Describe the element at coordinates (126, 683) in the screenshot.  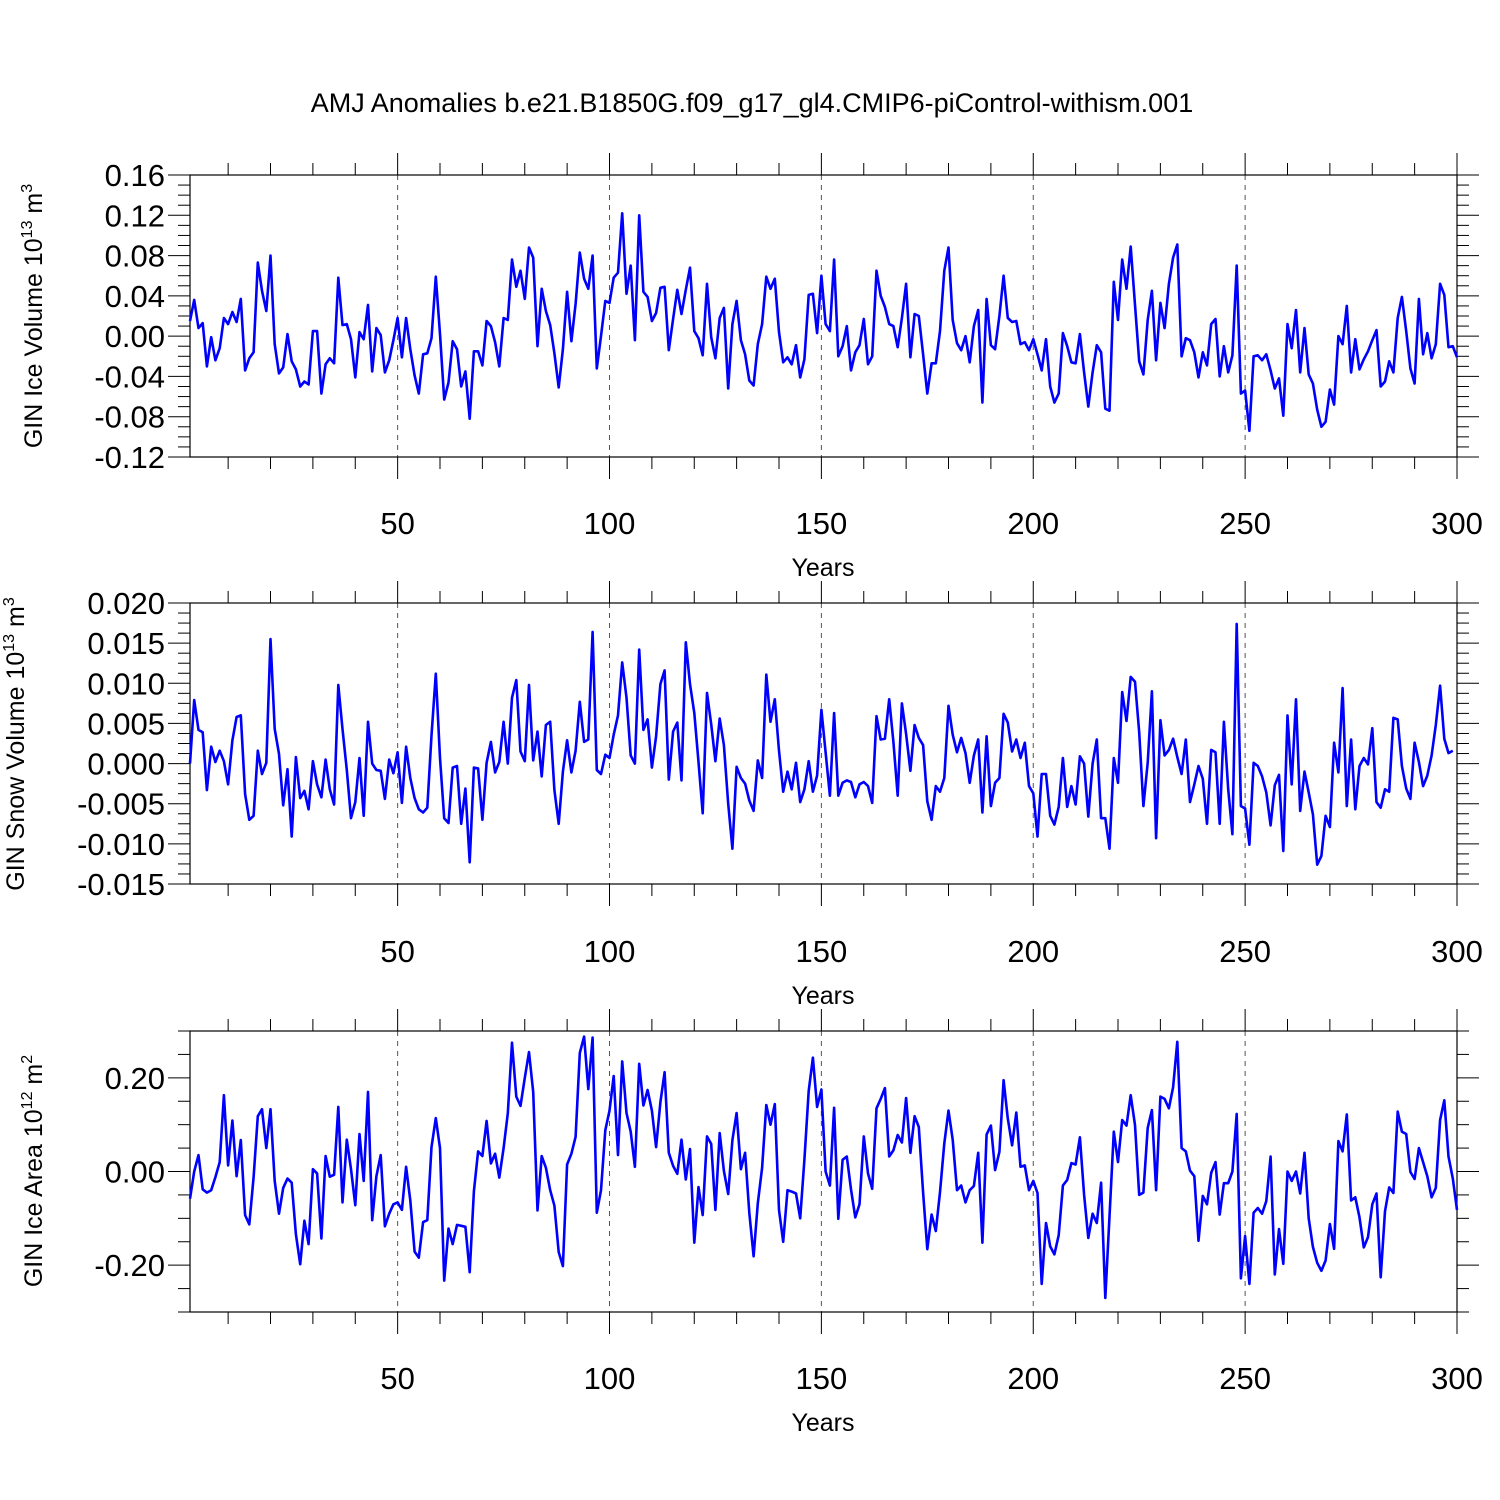
I see `snow-volume-y-tick-label: 0.010` at that location.